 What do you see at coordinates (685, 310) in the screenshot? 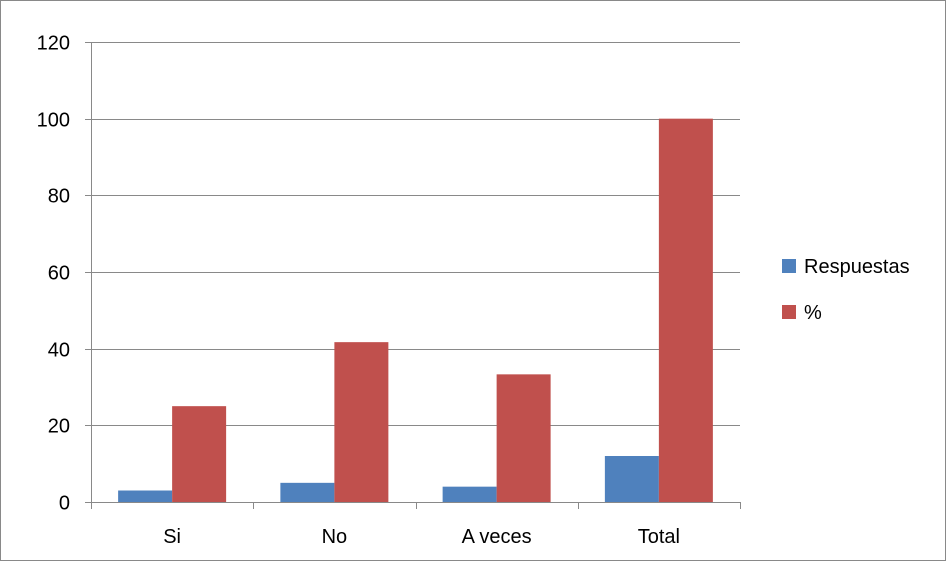
I see `bar-percent-total` at bounding box center [685, 310].